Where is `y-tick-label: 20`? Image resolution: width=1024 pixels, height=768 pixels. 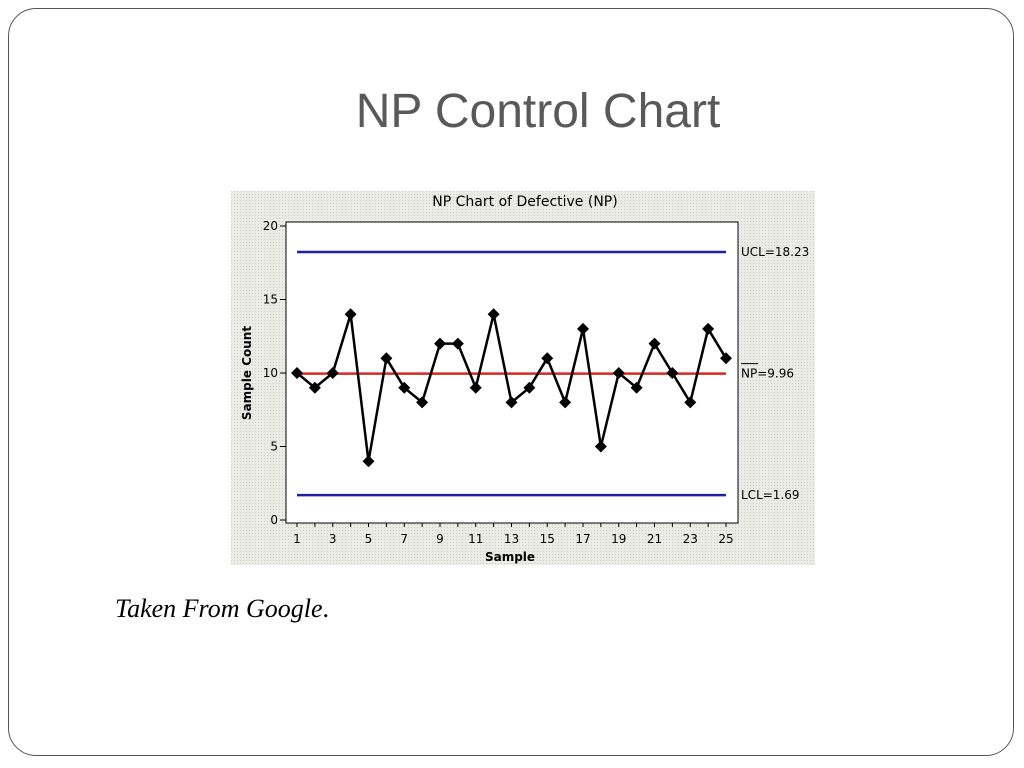
y-tick-label: 20 is located at coordinates (270, 226).